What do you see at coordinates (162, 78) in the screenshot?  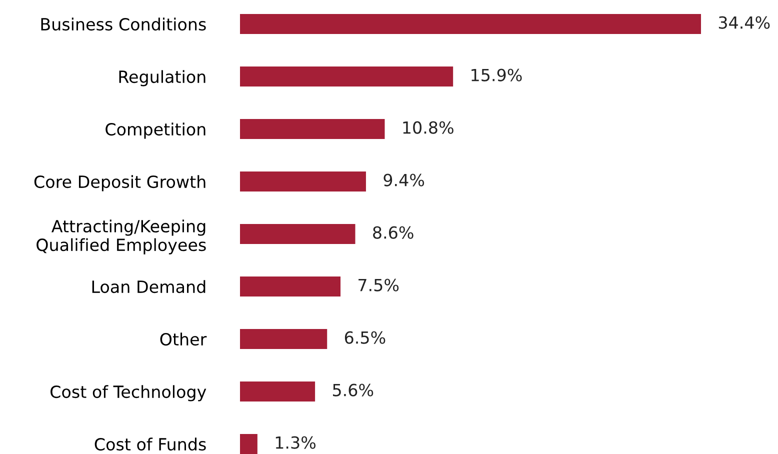 I see `y-tick-label: Regulation` at bounding box center [162, 78].